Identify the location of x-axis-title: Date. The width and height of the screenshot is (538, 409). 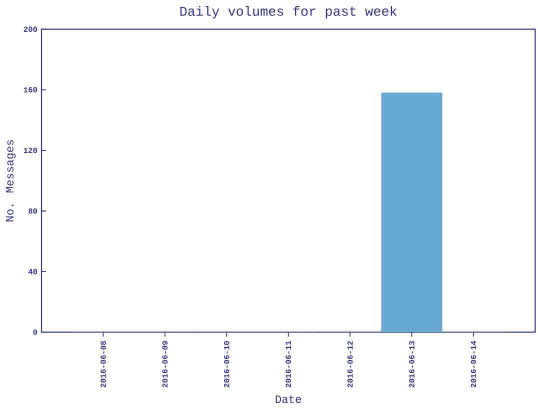
(289, 399).